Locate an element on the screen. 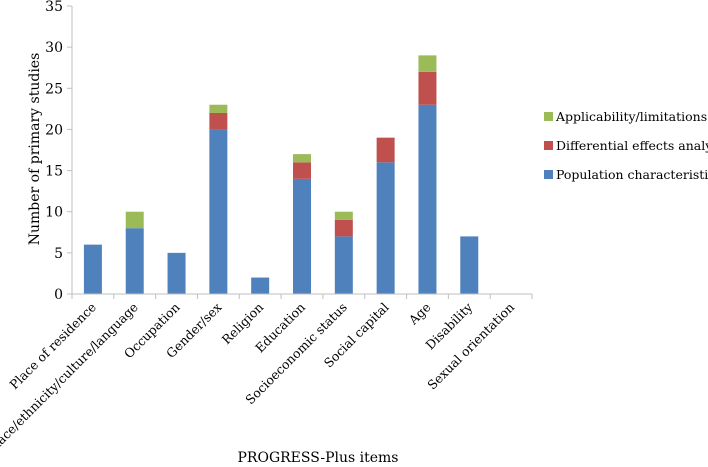 Image resolution: width=708 pixels, height=467 pixels. y-tick-label: 0 is located at coordinates (58, 295).